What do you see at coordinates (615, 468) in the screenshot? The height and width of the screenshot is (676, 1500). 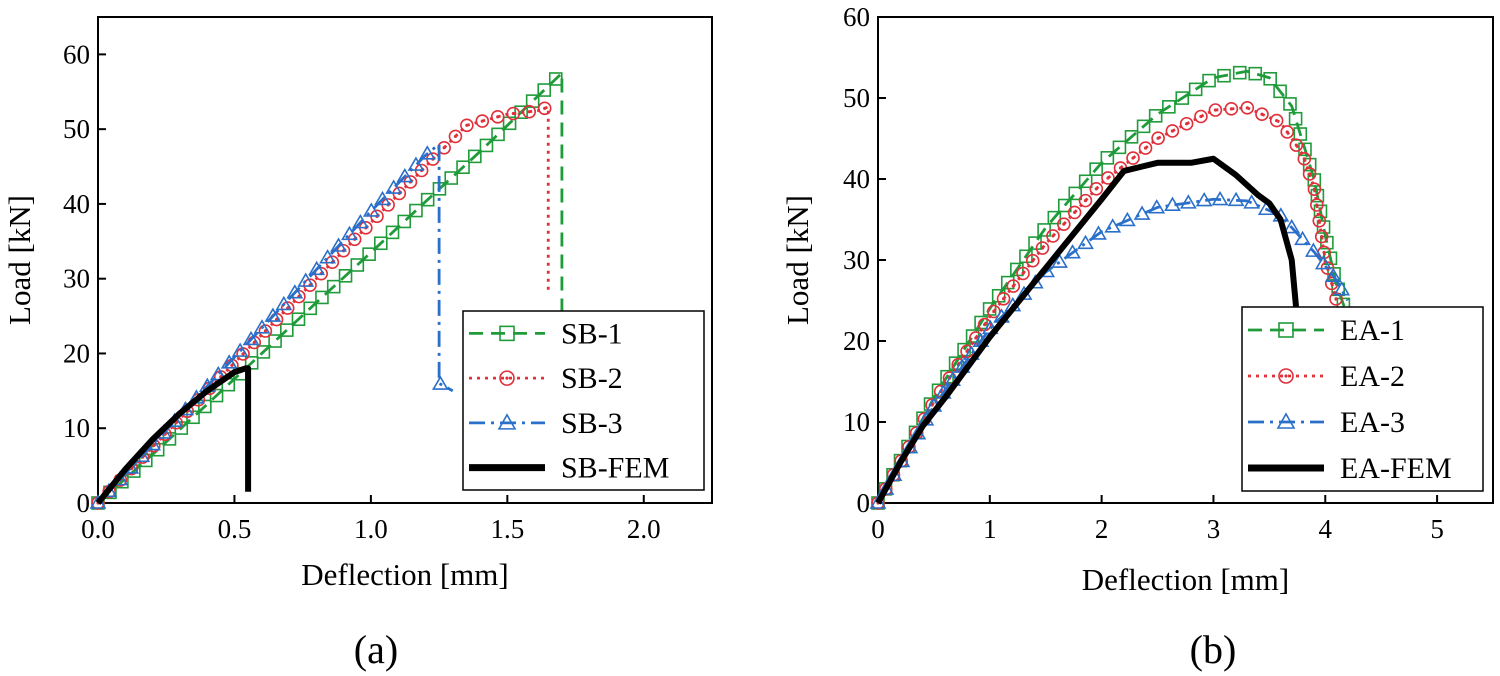 I see `legend-label: SB-FEM` at bounding box center [615, 468].